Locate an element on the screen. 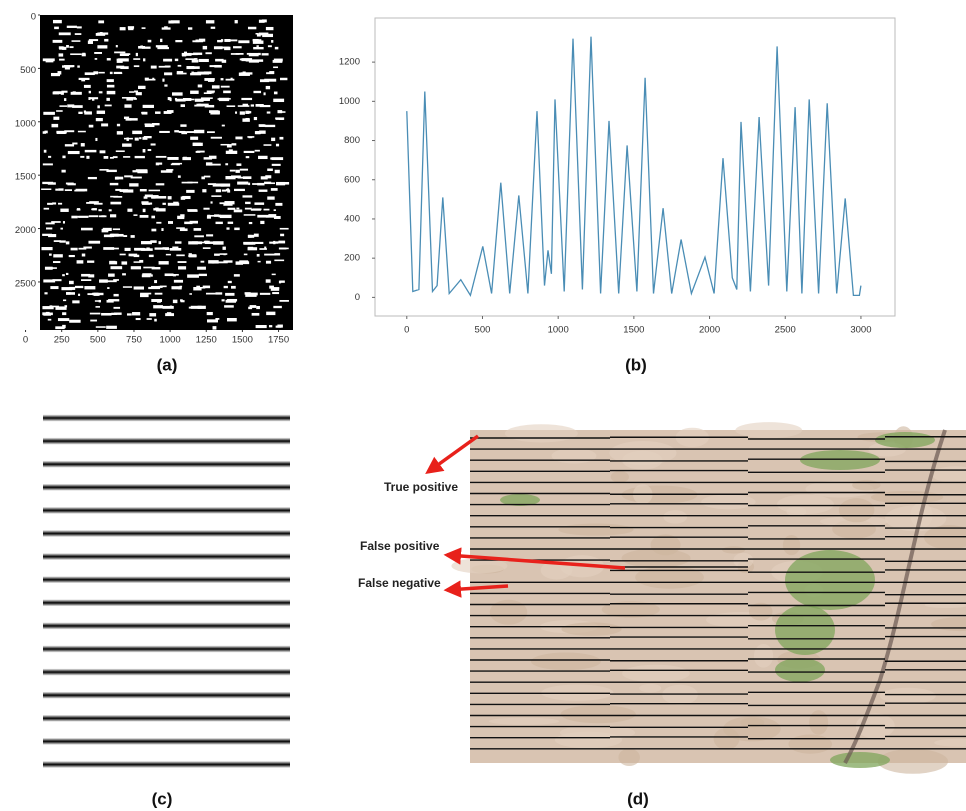 The width and height of the screenshot is (966, 811). vegetation is located at coordinates (860, 760).